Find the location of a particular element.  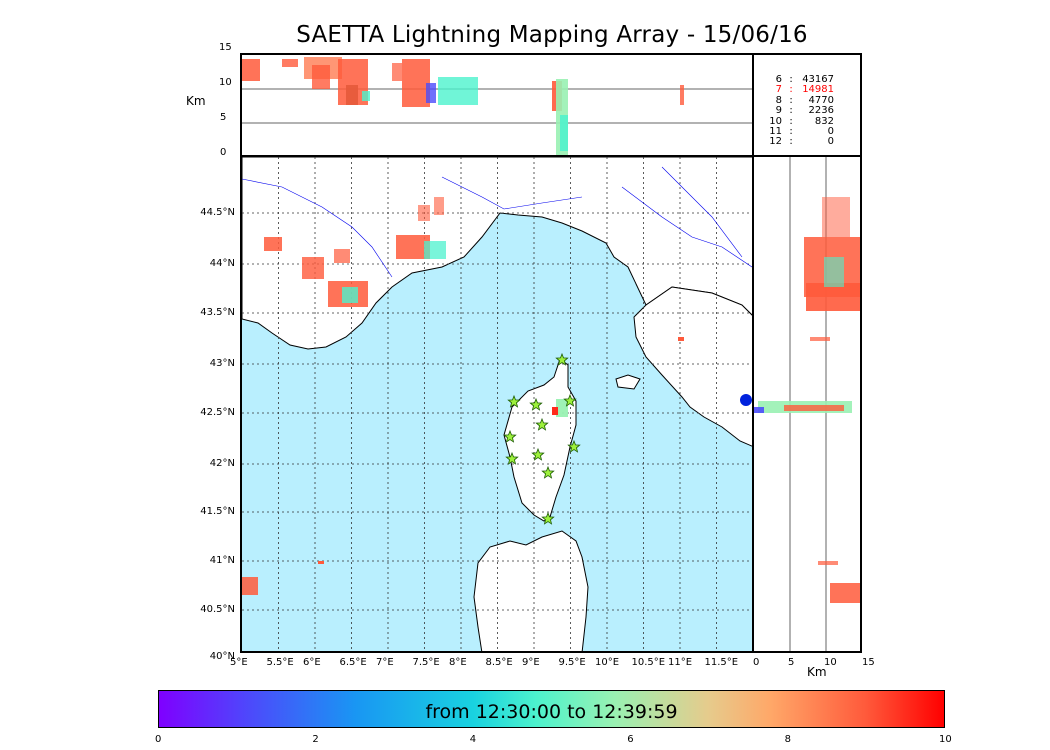

latitude-tick: 42°N is located at coordinates (222, 463).